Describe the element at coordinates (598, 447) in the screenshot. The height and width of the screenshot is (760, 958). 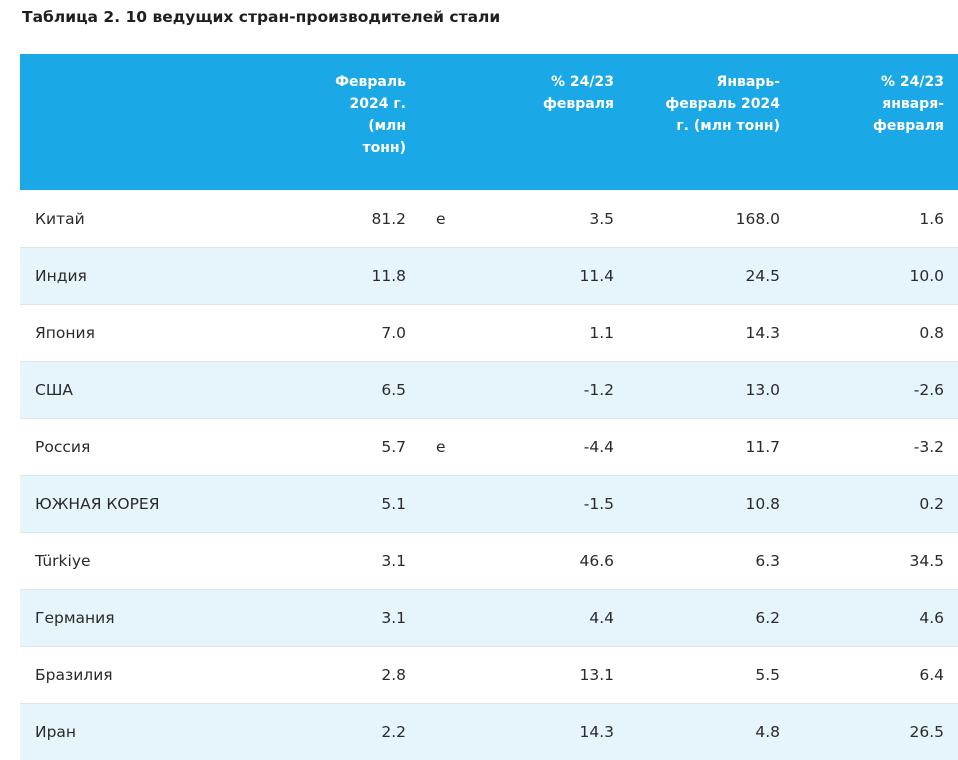
I see `cell-pct-feb: -4.4` at that location.